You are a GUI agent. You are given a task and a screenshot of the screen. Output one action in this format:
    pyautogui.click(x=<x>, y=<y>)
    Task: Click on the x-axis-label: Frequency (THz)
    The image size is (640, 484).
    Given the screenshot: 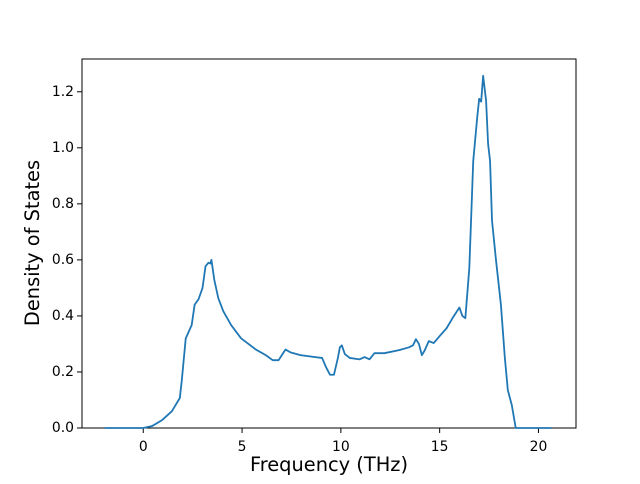 What is the action you would take?
    pyautogui.click(x=329, y=464)
    